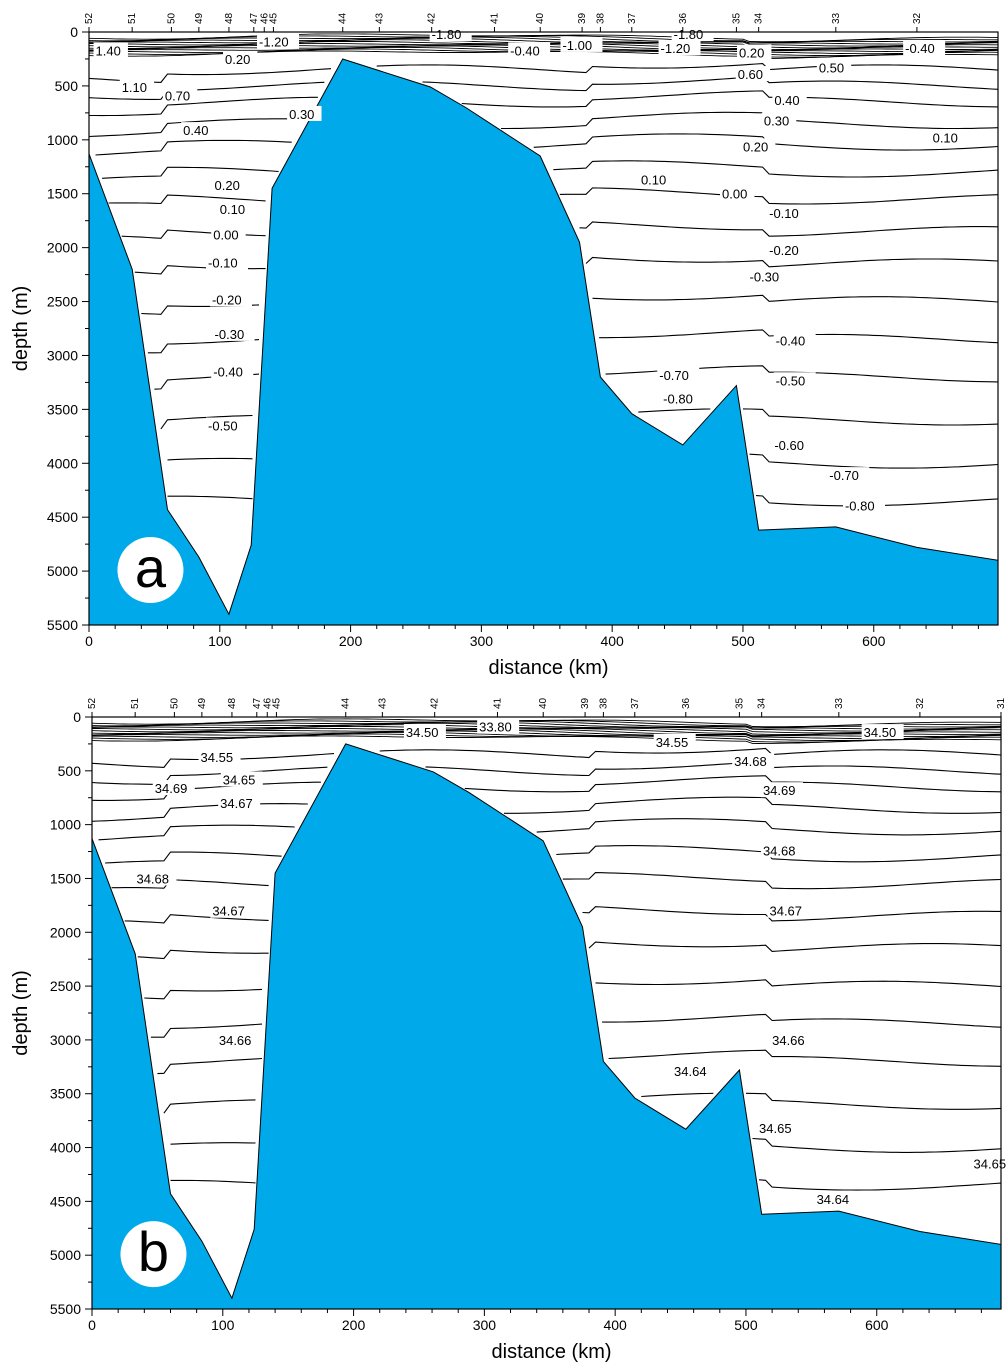  Describe the element at coordinates (784, 213) in the screenshot. I see `contour-label: -0.10` at that location.